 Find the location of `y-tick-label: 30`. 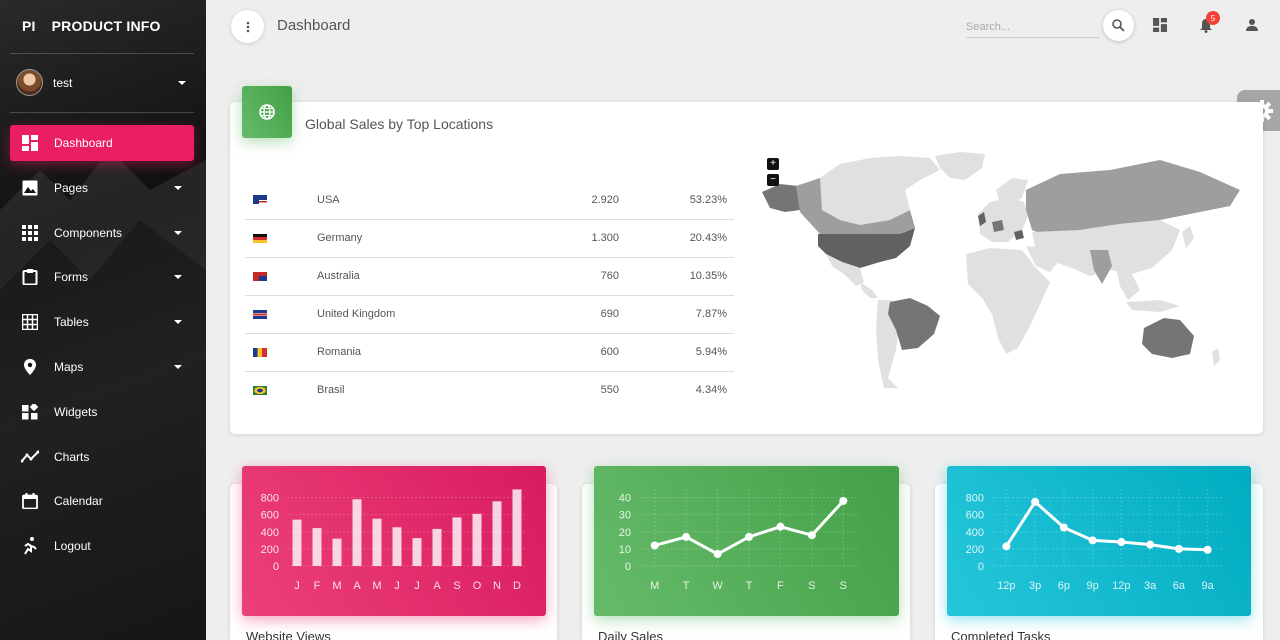

y-tick-label: 30 is located at coordinates (625, 516).